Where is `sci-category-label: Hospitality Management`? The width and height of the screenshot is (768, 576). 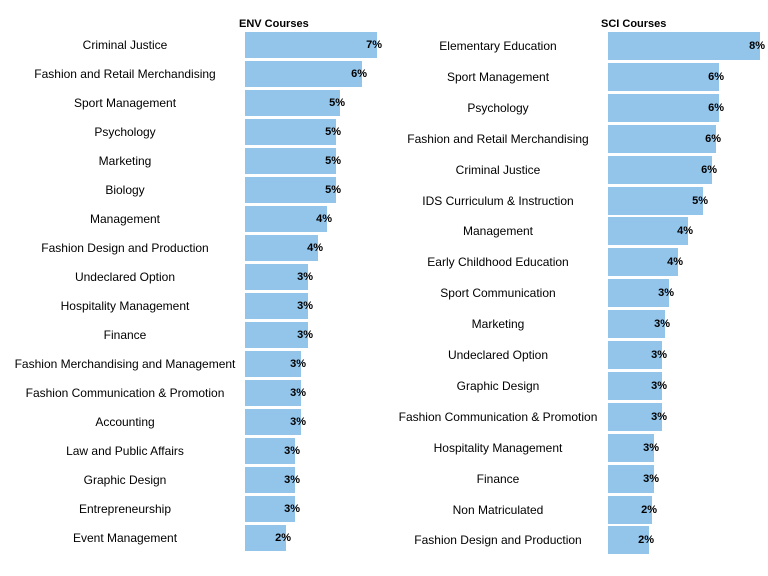
sci-category-label: Hospitality Management is located at coordinates (498, 447).